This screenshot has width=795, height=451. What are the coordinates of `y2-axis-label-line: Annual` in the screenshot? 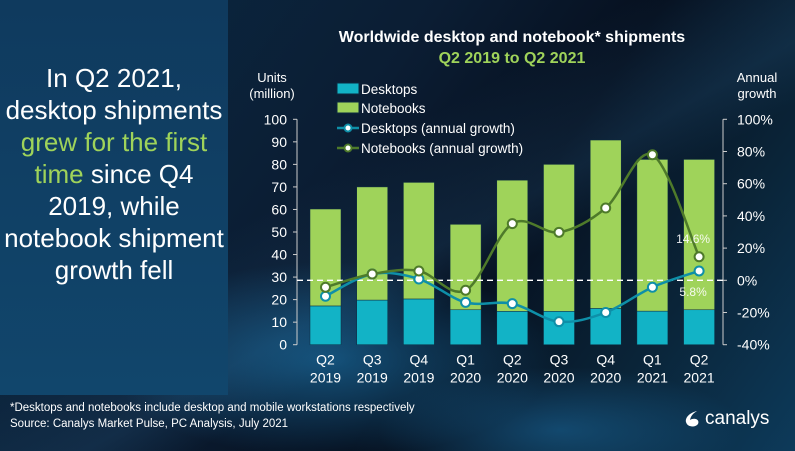 It's located at (757, 77).